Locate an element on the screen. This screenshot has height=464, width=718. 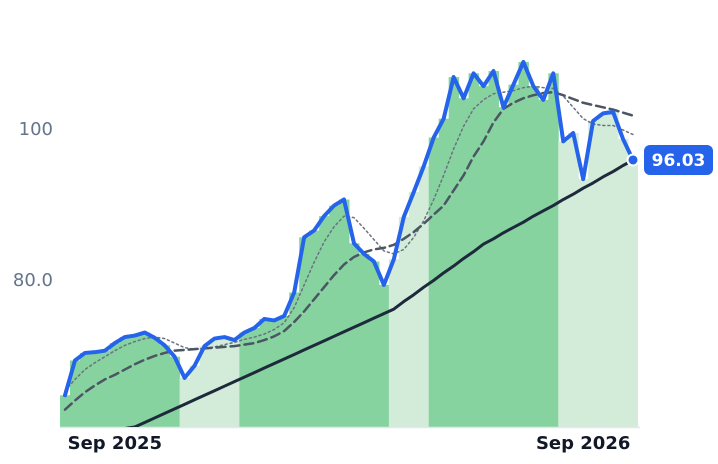
x-tick-label: Sep 2026 is located at coordinates (583, 443).